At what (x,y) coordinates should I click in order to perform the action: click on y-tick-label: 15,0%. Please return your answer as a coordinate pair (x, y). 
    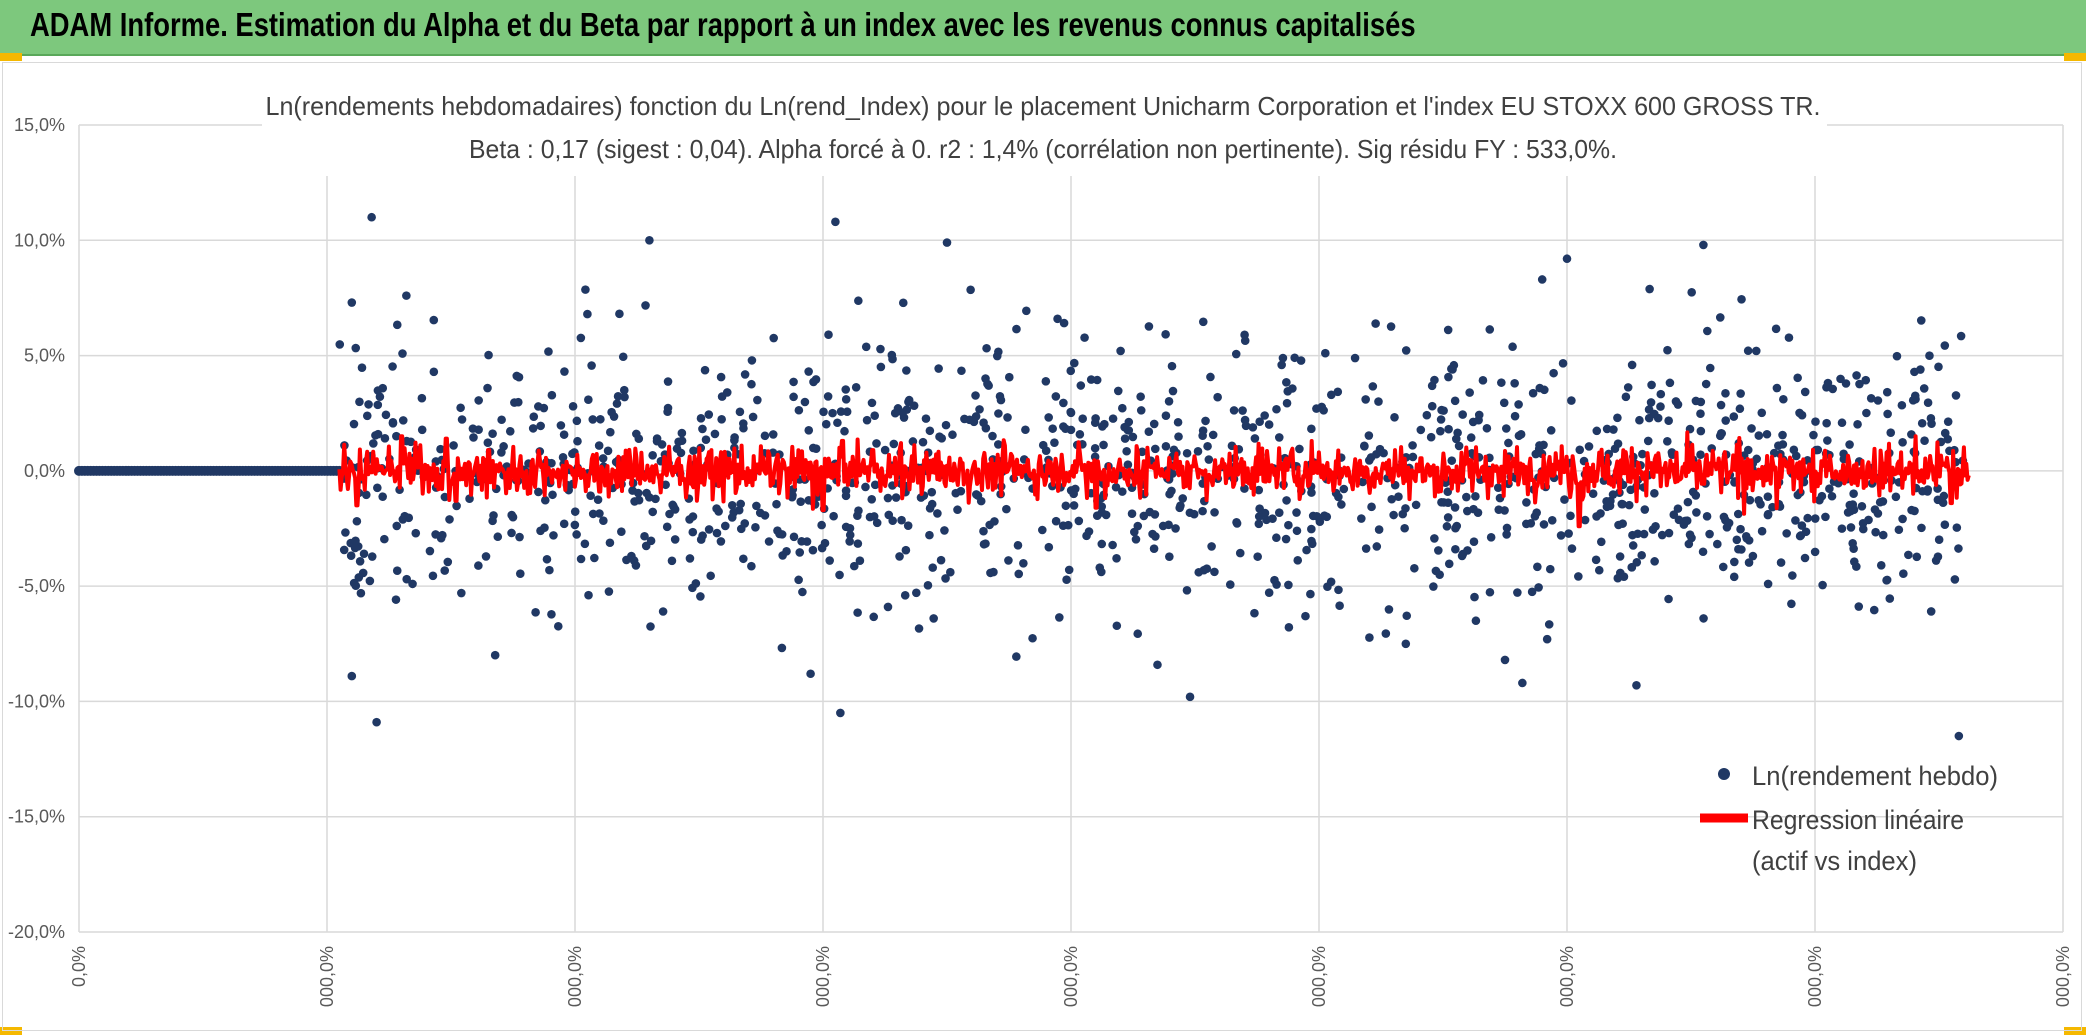
    Looking at the image, I should click on (39, 125).